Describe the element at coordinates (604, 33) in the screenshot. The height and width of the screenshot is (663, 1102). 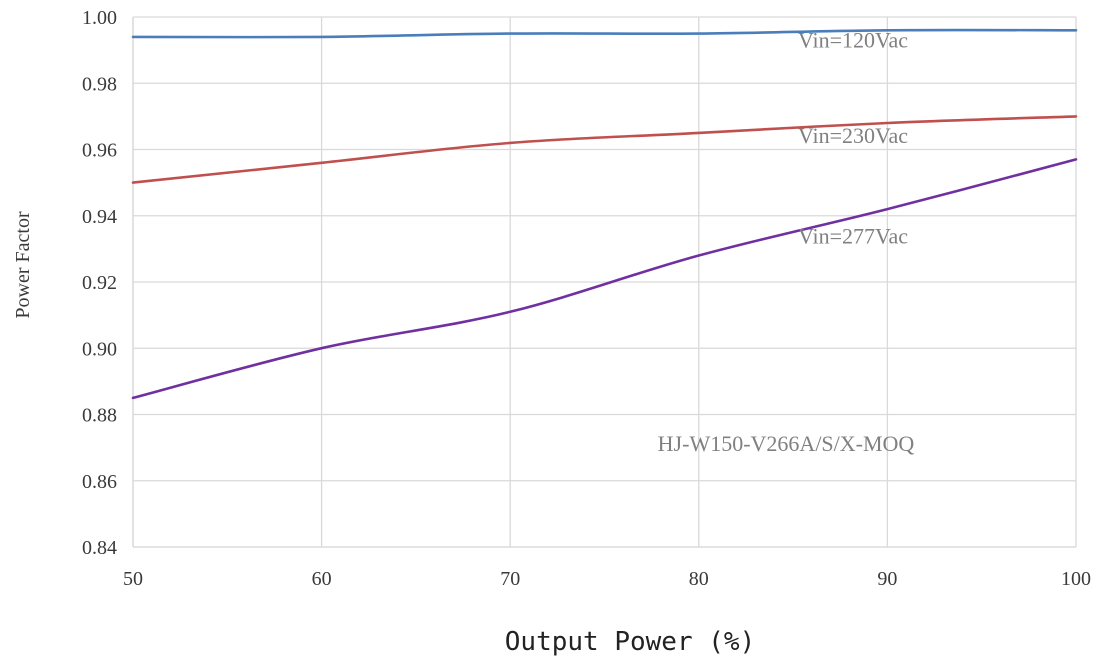
I see `series-line` at that location.